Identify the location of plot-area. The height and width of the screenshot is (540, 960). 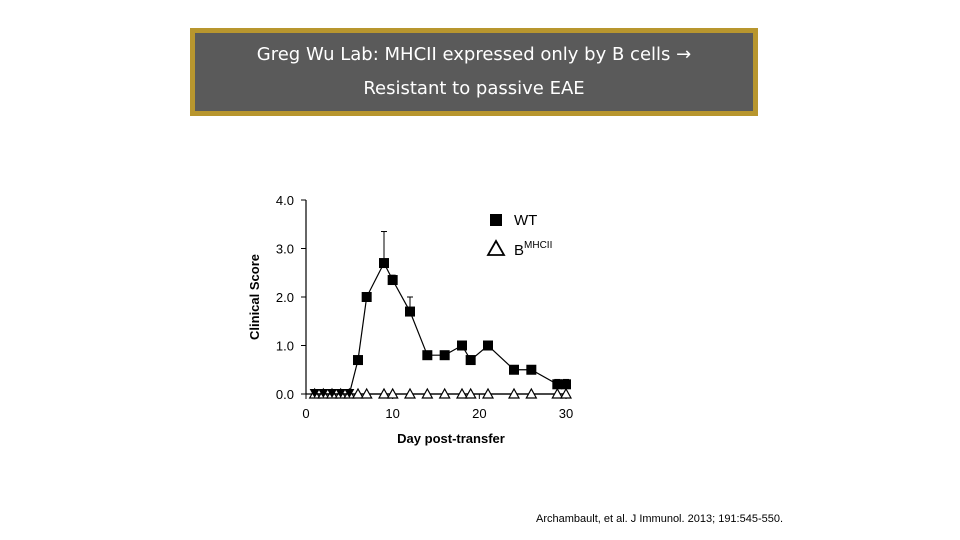
(440, 315).